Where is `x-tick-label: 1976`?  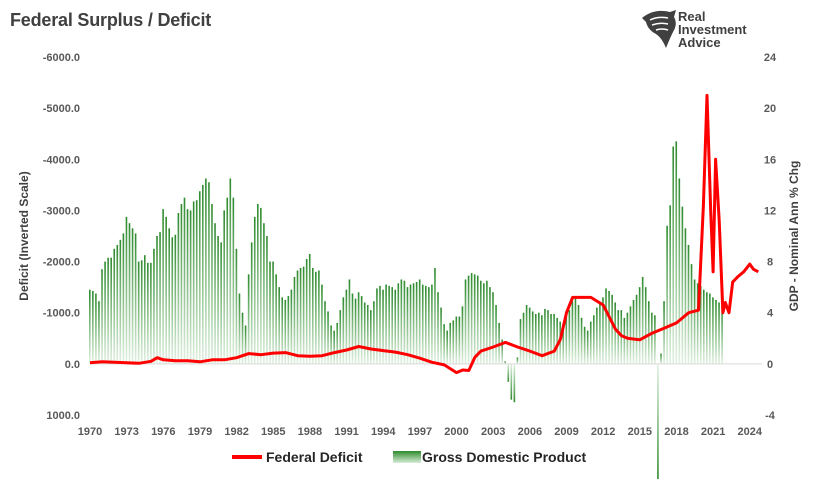
x-tick-label: 1976 is located at coordinates (163, 432).